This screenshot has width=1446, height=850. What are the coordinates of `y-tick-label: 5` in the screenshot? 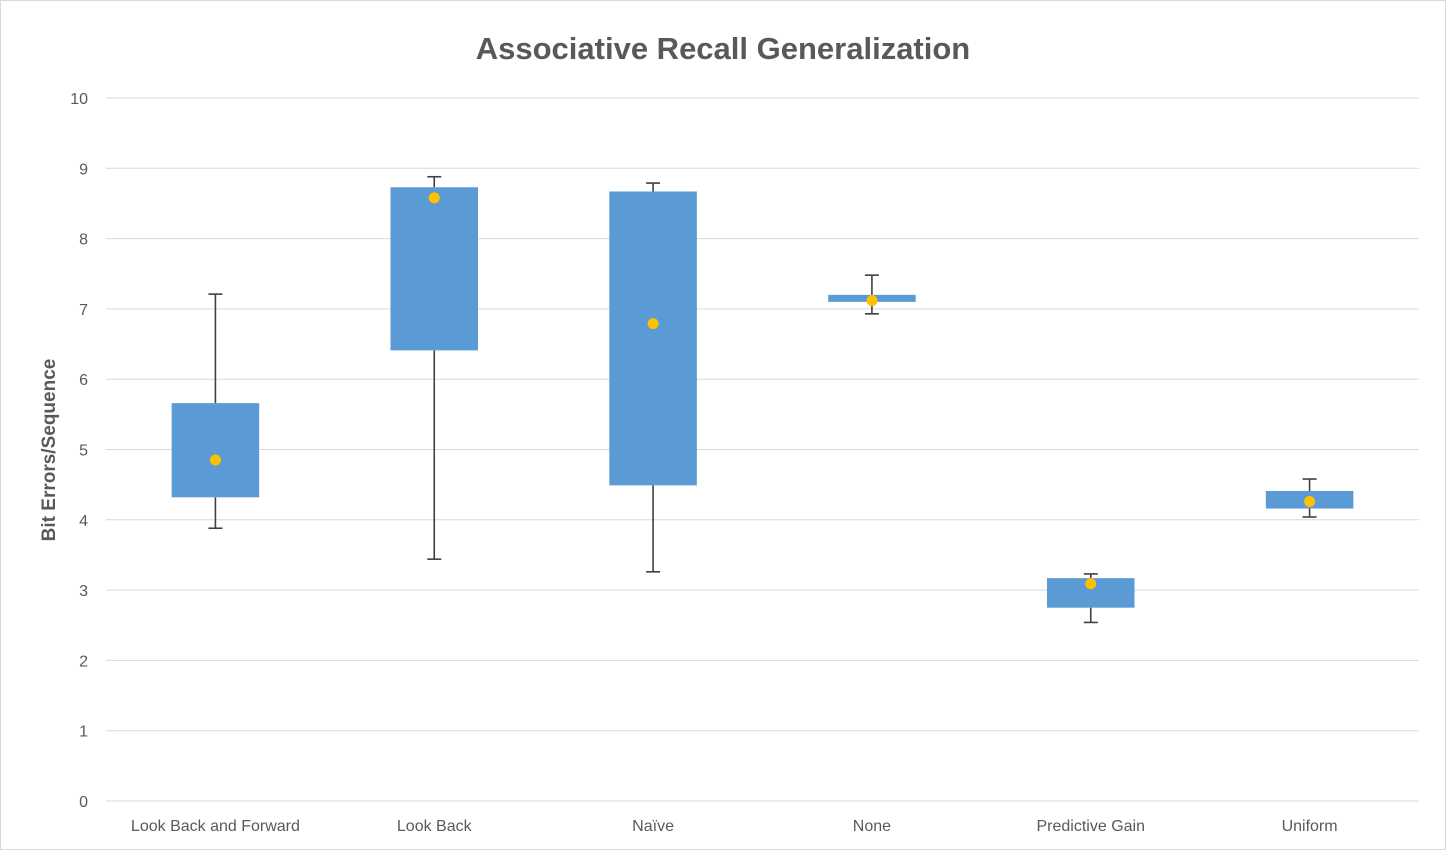 It's located at (83, 451).